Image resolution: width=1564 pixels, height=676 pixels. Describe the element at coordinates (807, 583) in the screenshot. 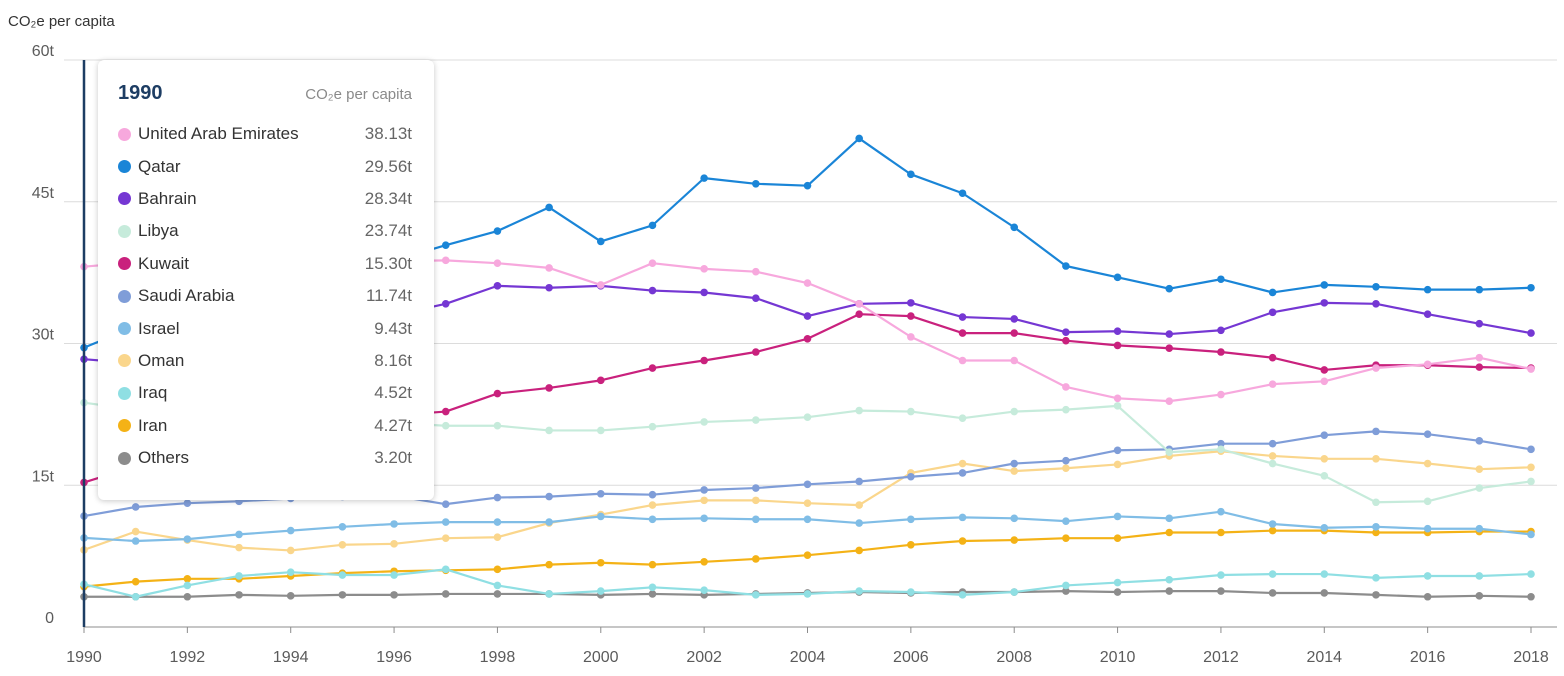

I see `series-iraq` at that location.